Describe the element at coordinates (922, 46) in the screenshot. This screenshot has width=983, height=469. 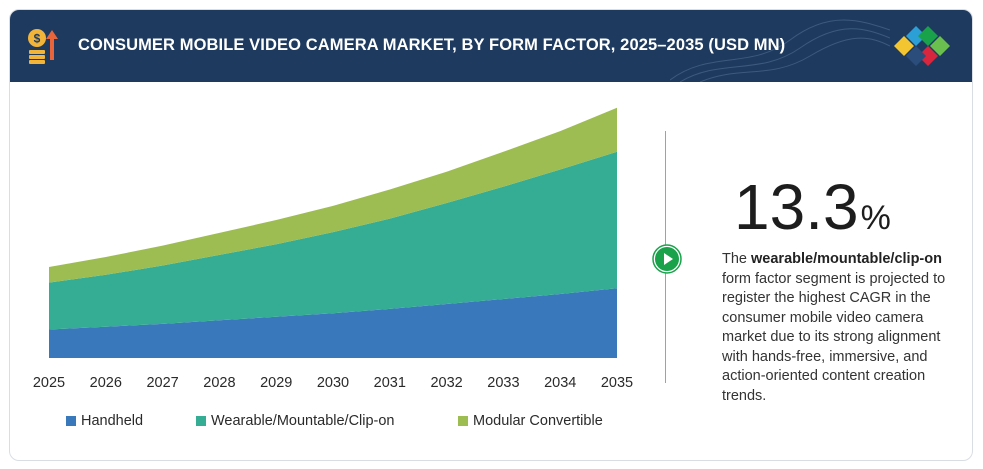
I see `diamond-logo-icon` at that location.